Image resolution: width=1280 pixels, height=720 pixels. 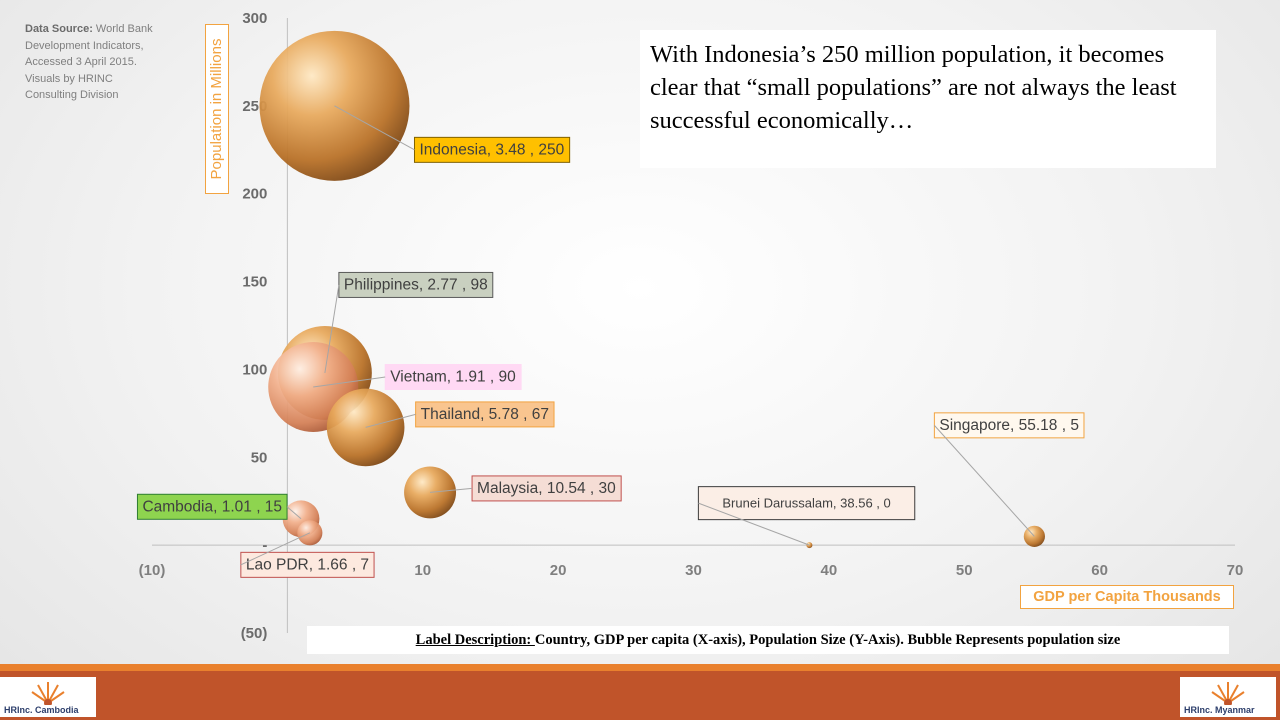 I want to click on x-tick-label: 70, so click(x=1235, y=570).